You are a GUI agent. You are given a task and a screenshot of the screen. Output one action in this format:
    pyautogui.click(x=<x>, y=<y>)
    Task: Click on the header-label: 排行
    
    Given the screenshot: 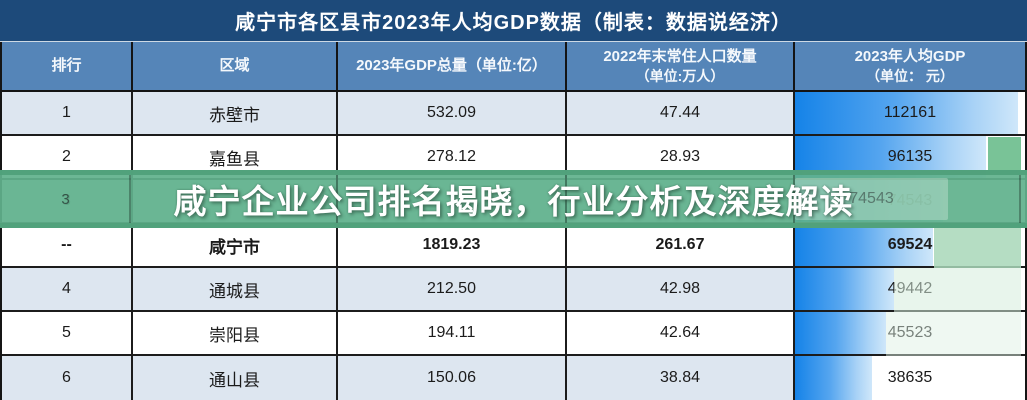 What is the action you would take?
    pyautogui.click(x=66, y=66)
    